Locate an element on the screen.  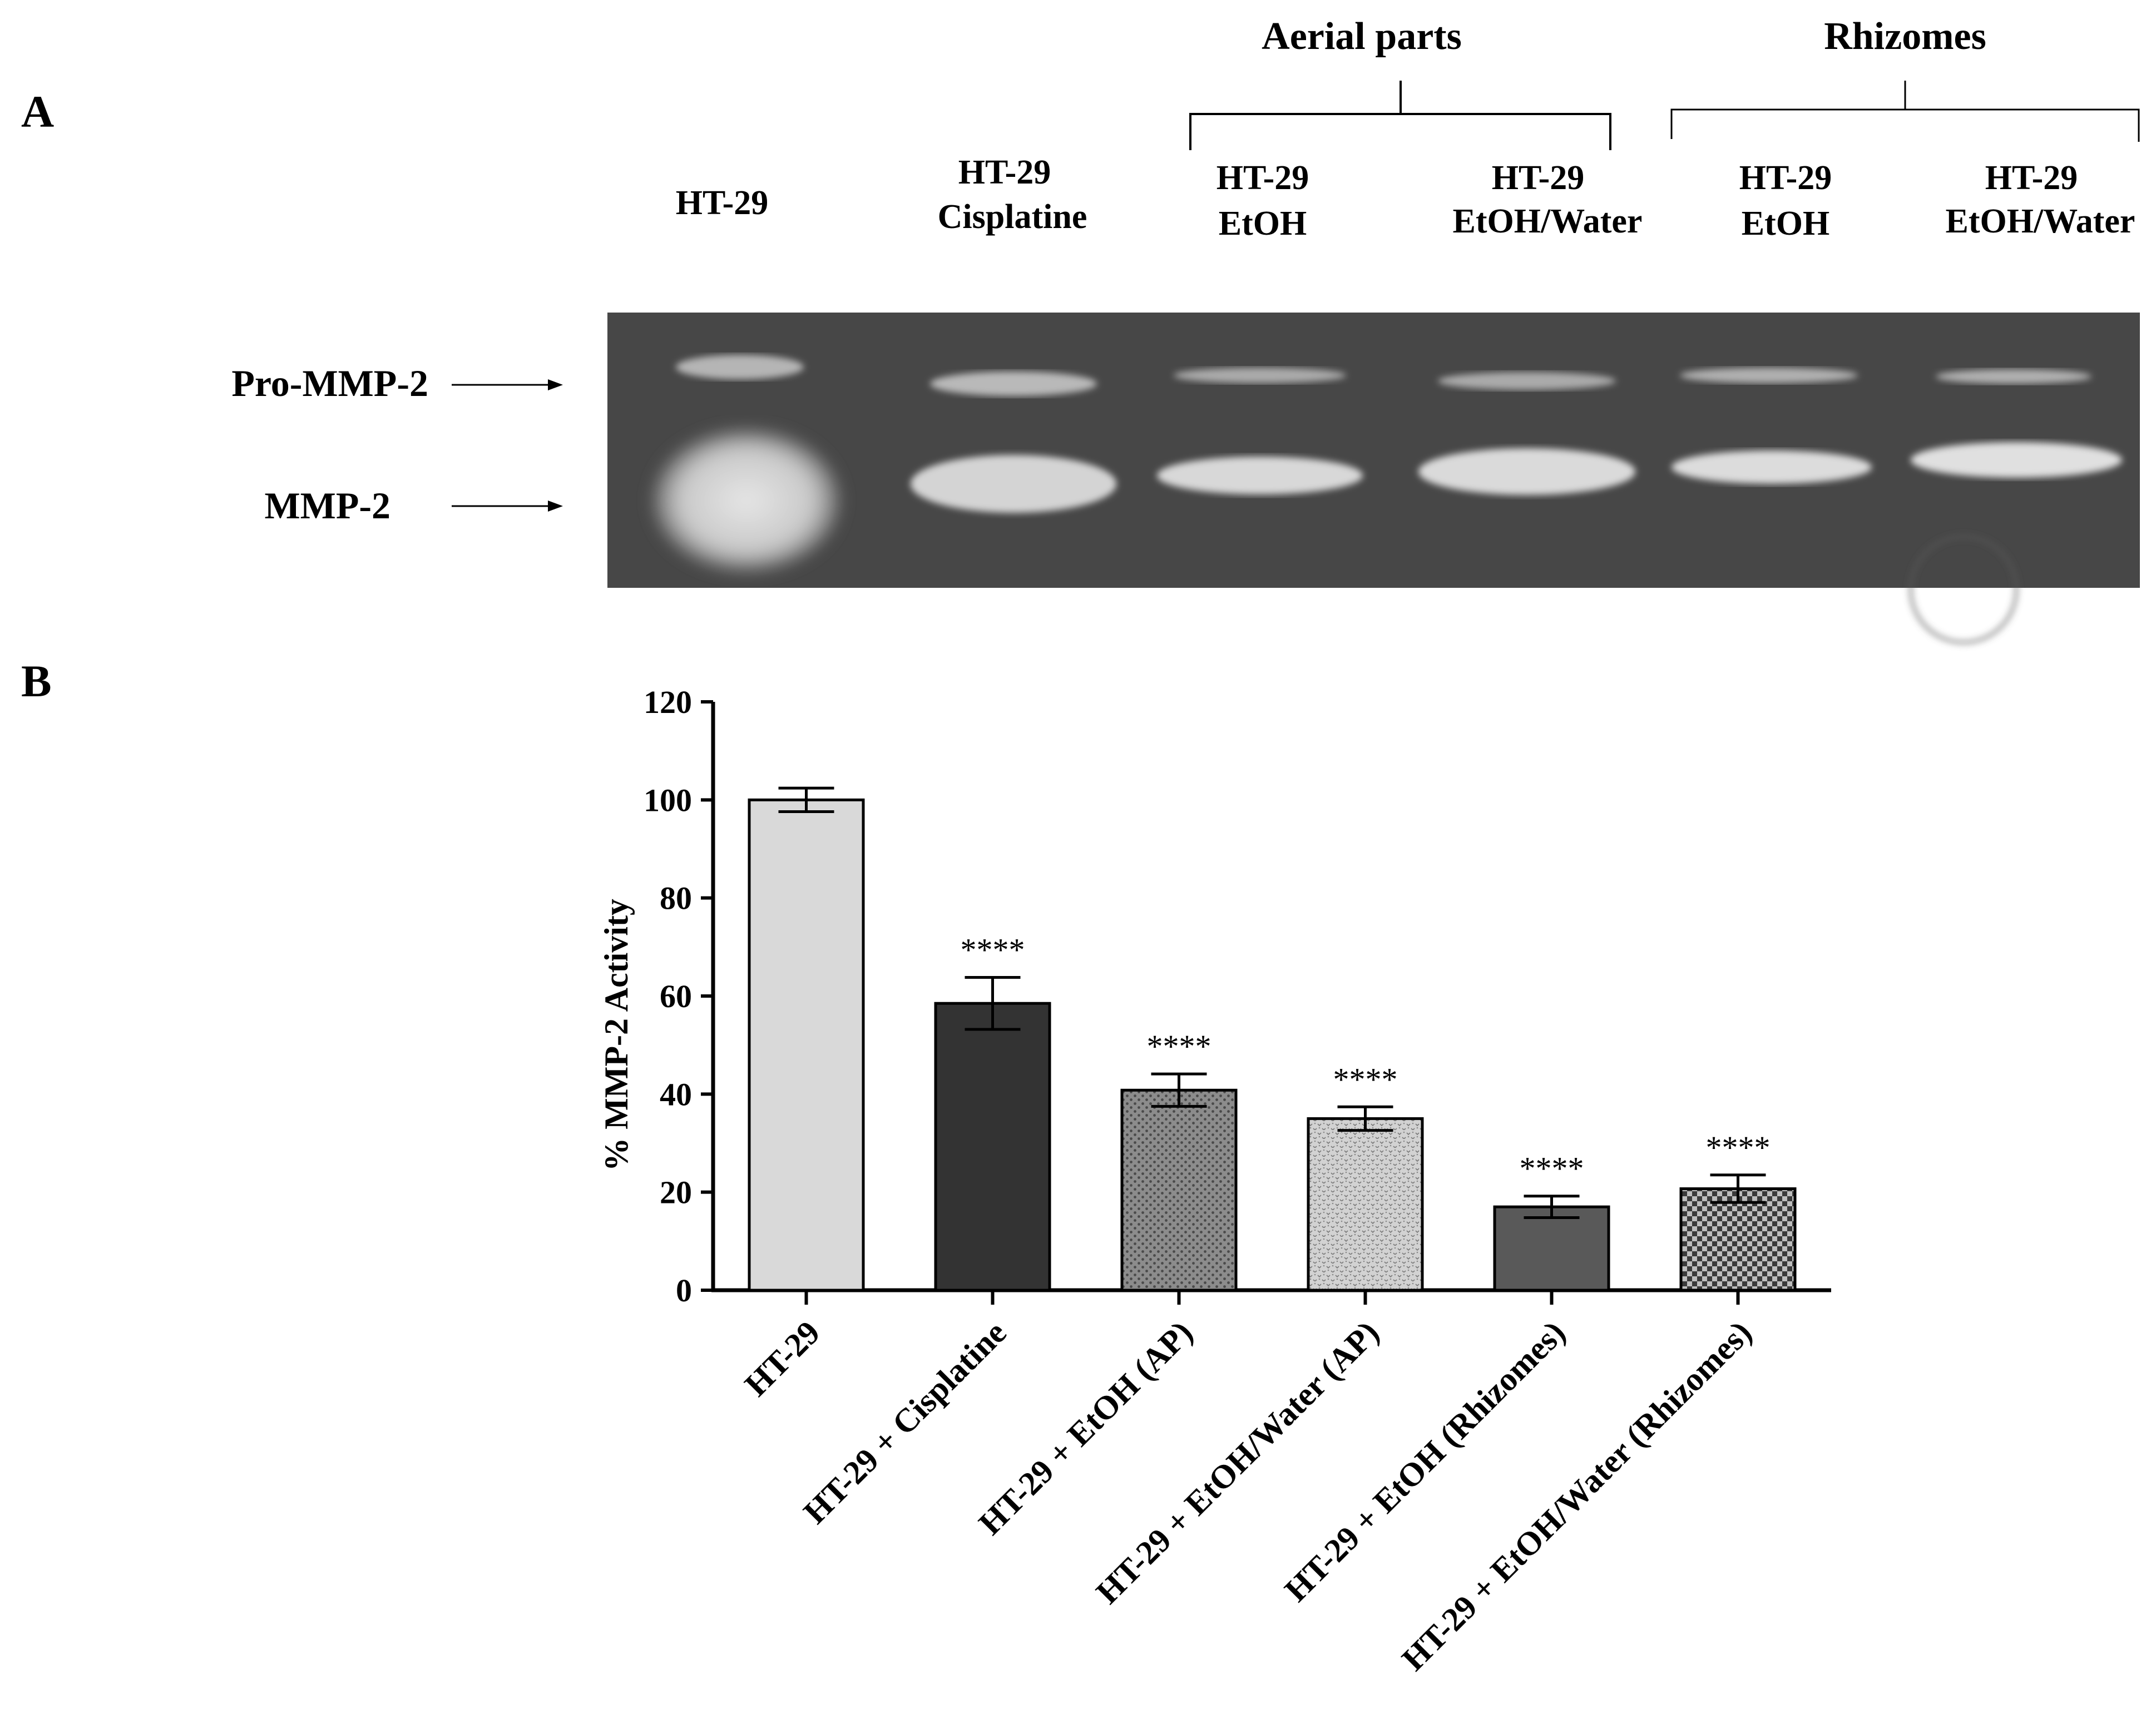
y-tick-label: 20 is located at coordinates (676, 1193).